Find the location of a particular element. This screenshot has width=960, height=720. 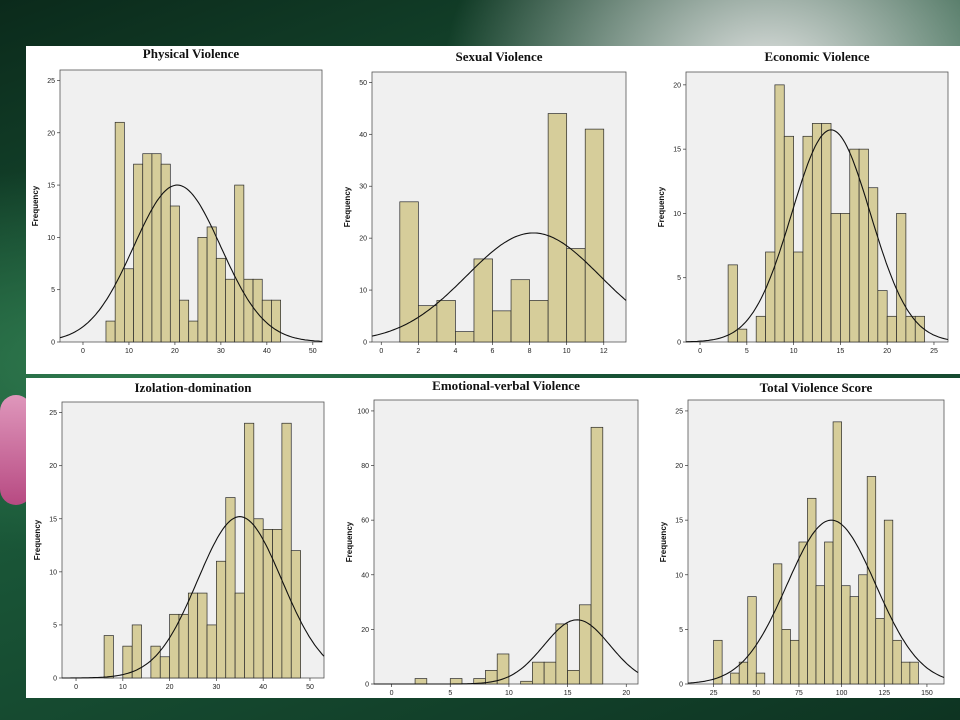

y-tick-label: 100 is located at coordinates (363, 411).